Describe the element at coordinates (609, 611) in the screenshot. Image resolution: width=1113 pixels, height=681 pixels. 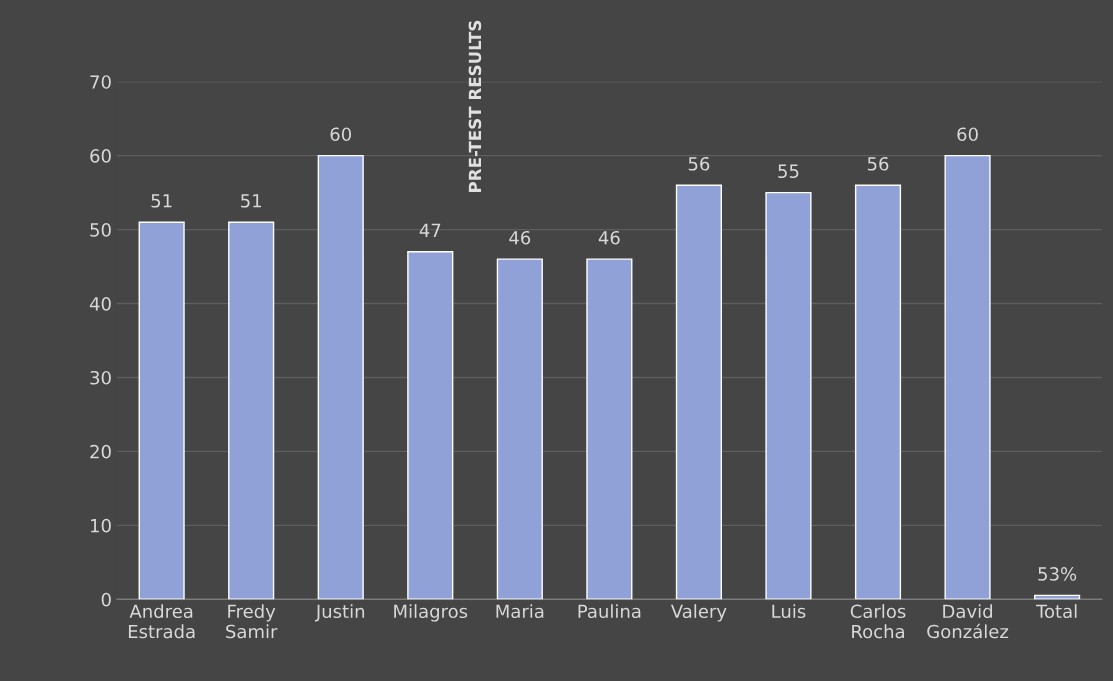
I see `x-tick-label: Paulina` at that location.